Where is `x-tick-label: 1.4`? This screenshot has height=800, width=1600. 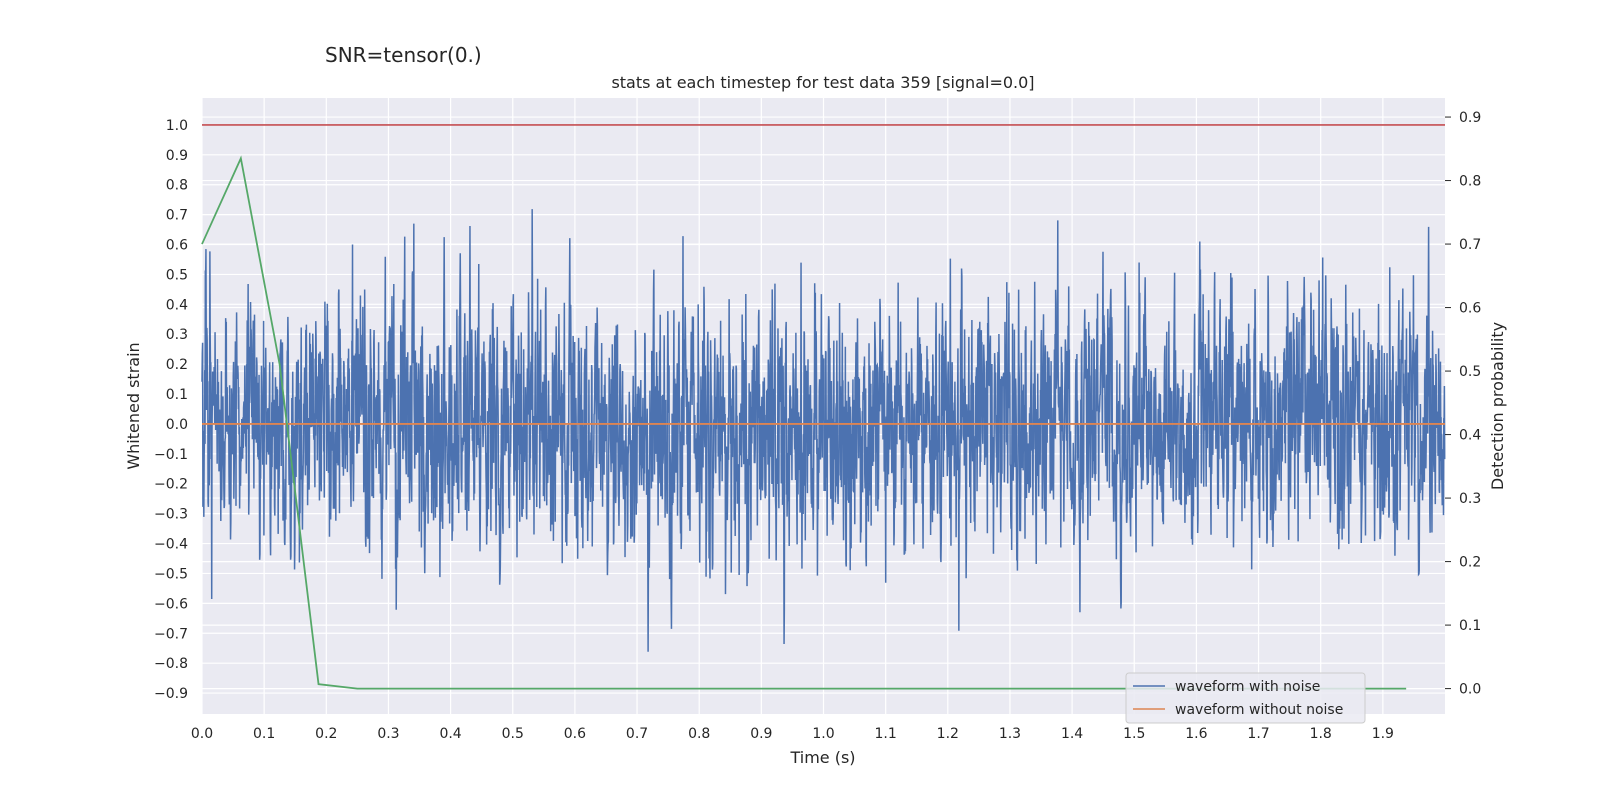 x-tick-label: 1.4 is located at coordinates (1072, 734).